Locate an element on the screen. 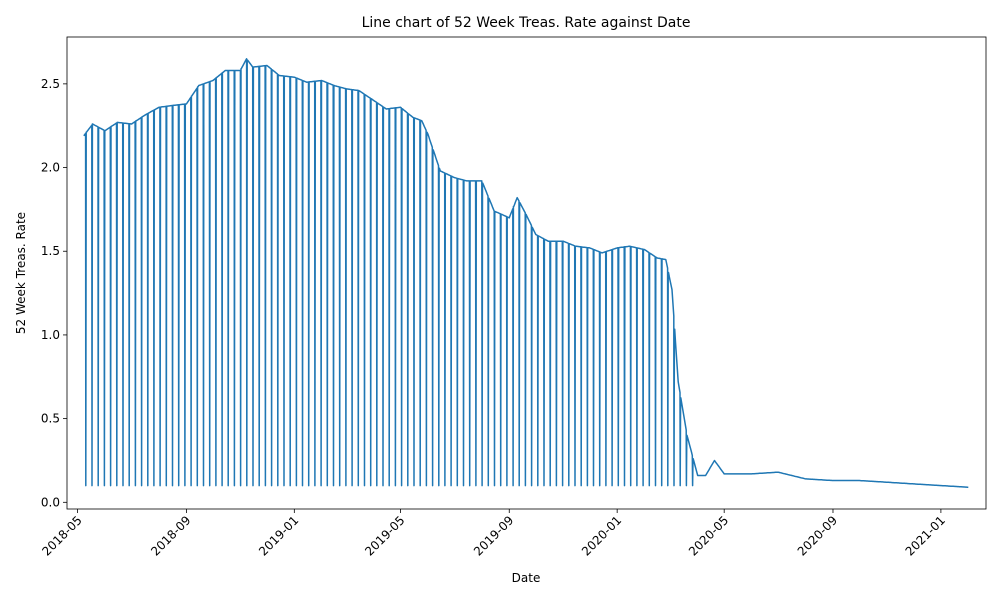 Image resolution: width=1000 pixels, height=600 pixels. y-tick-label: 0.5 is located at coordinates (50, 419).